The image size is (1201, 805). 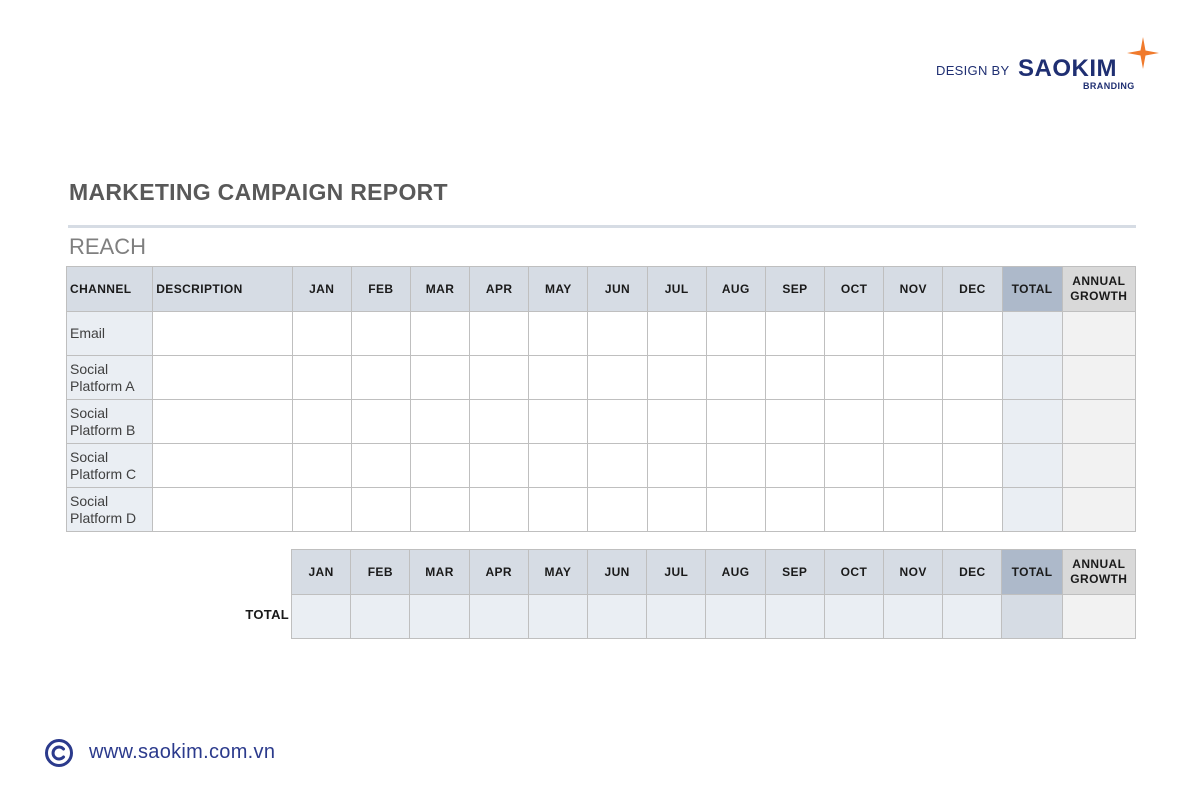 I want to click on page-title: MARKETING CAMPAIGN REPORT, so click(x=258, y=192).